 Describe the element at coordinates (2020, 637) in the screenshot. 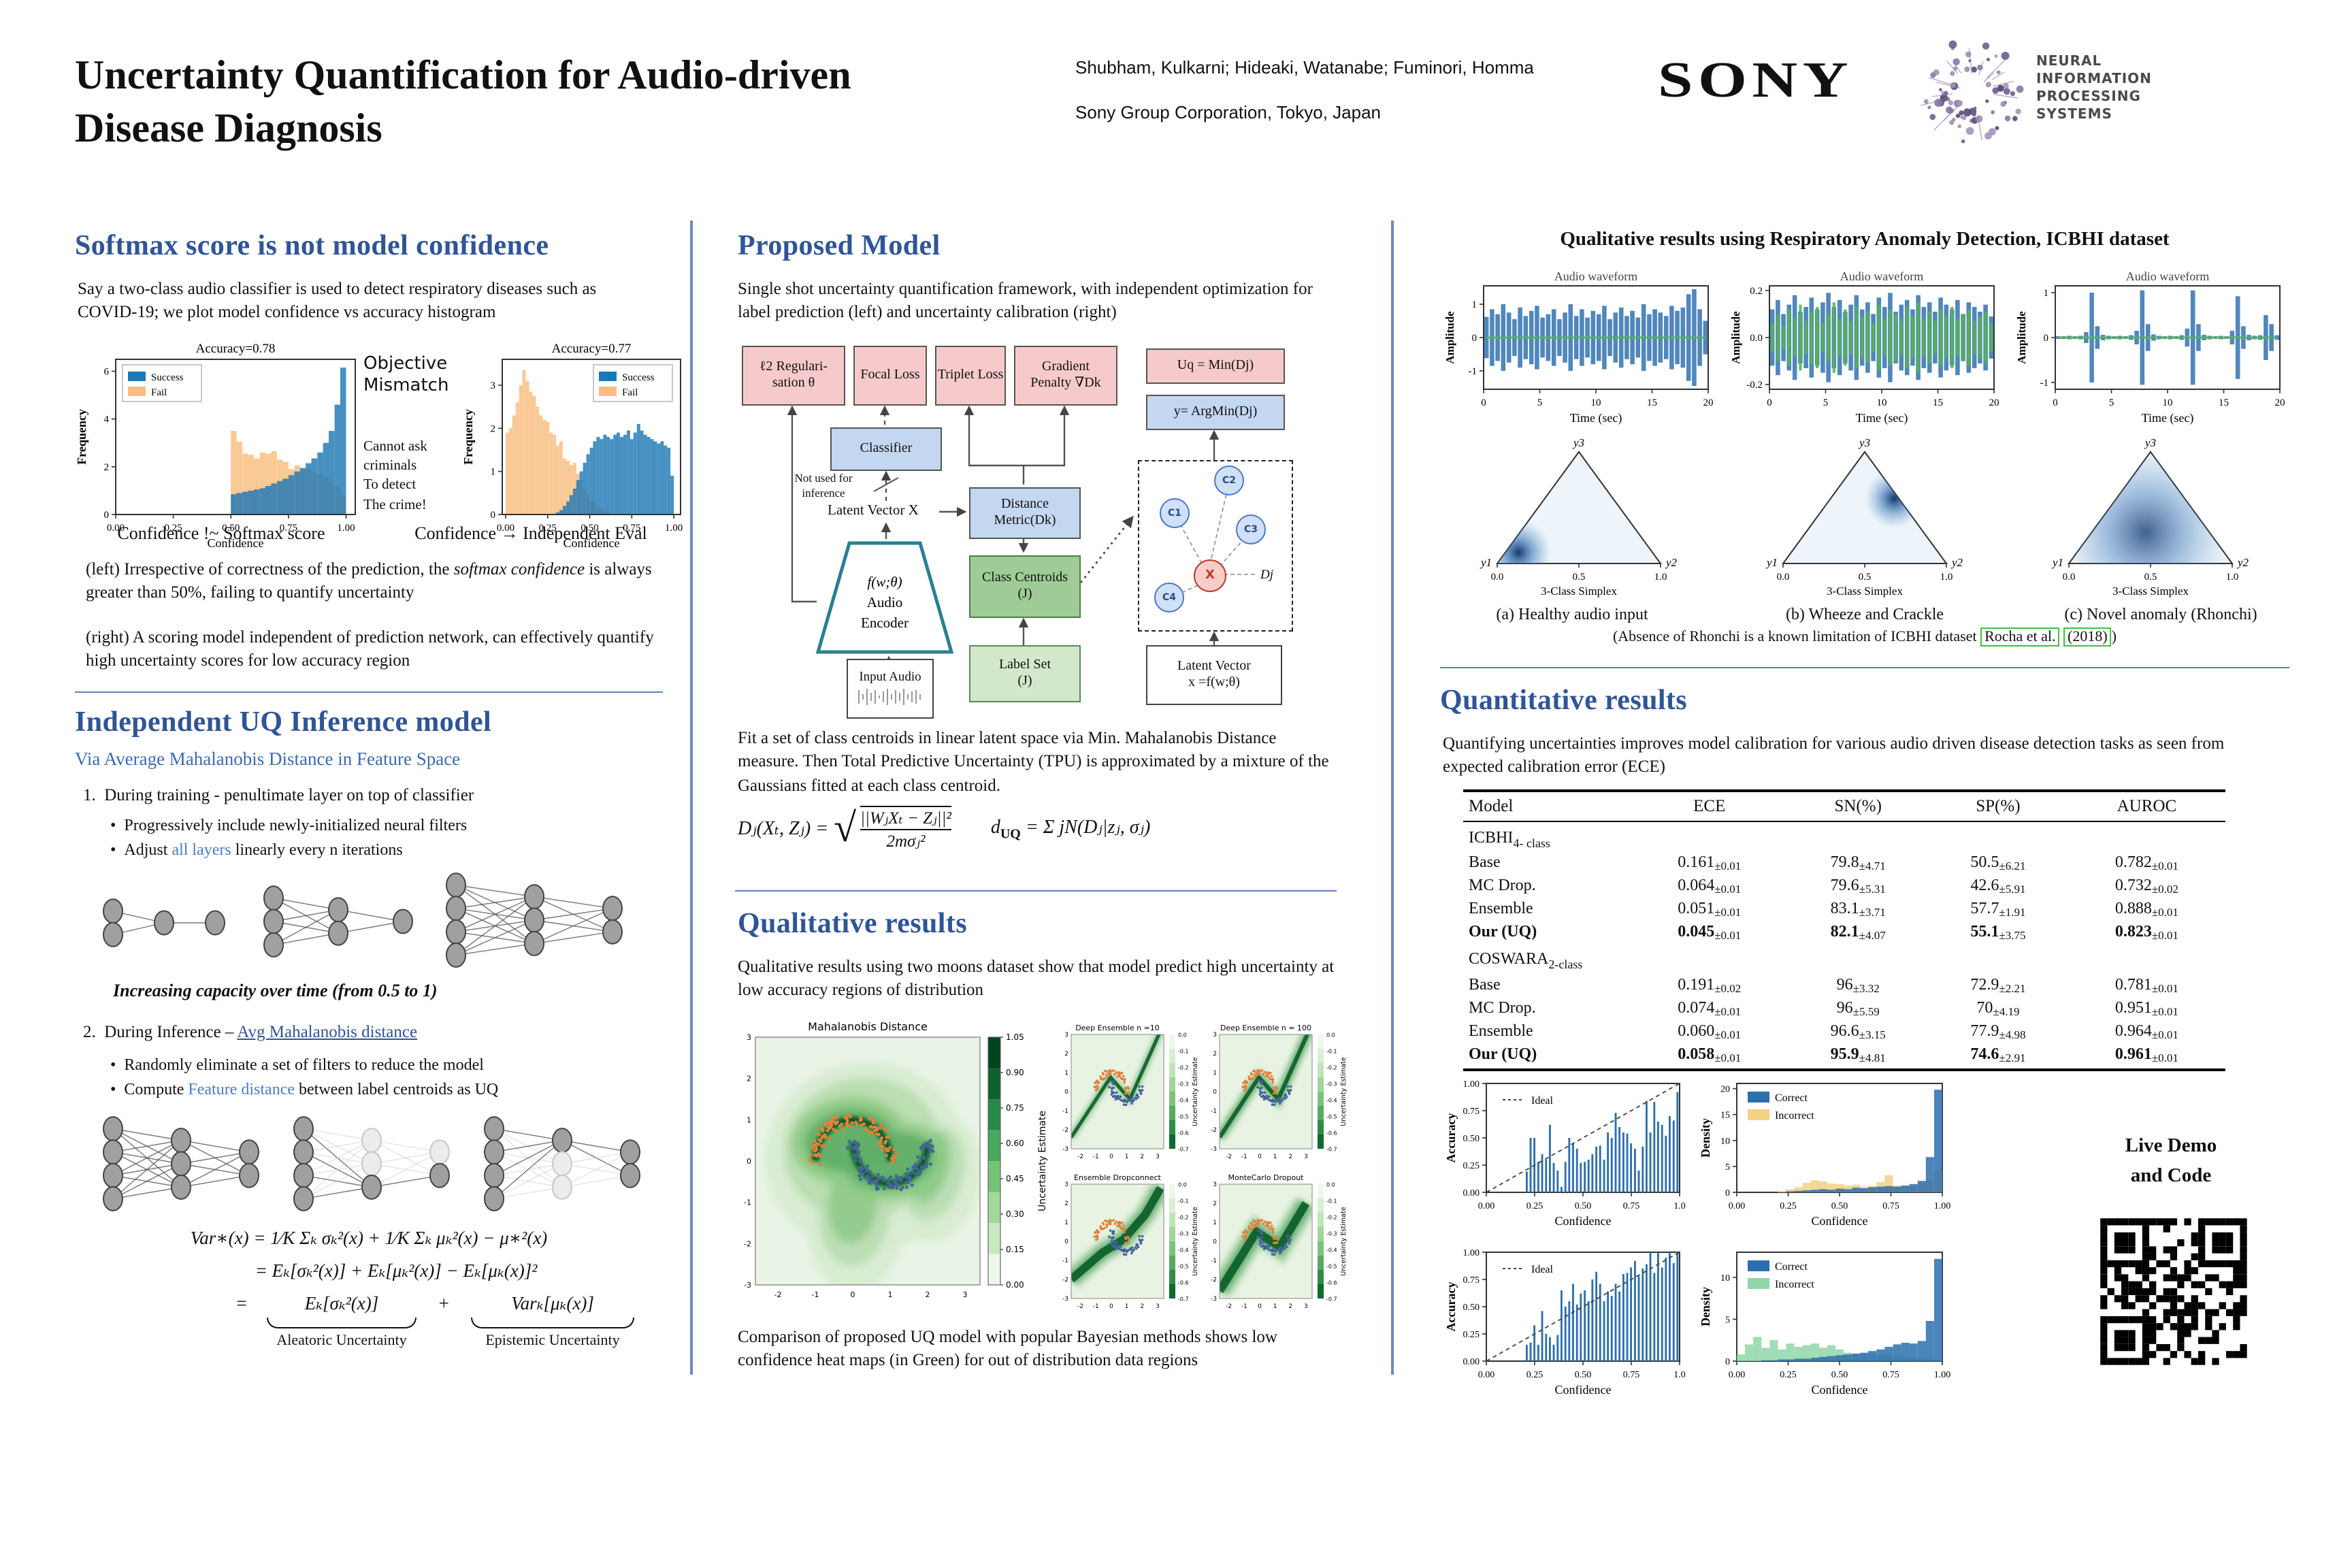

I see `citation-highlight-1: Rocha et al.` at that location.